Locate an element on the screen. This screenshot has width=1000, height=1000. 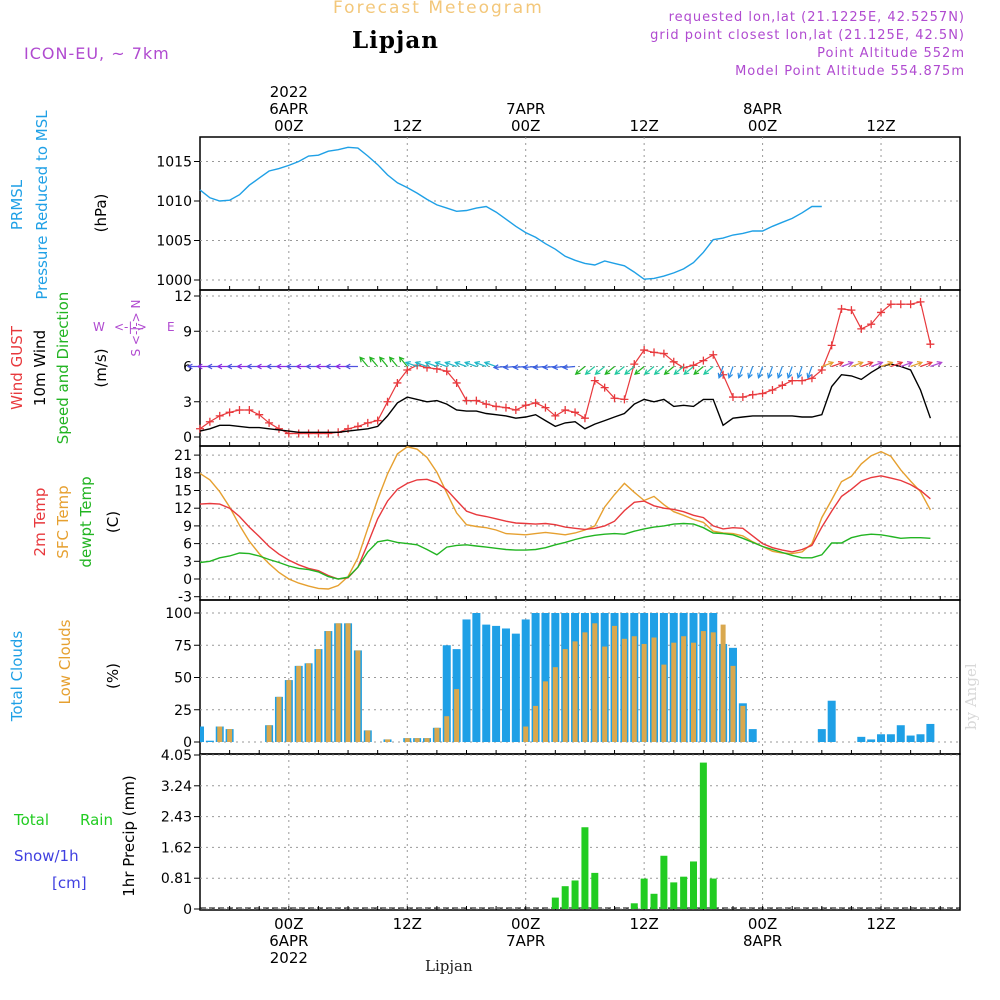
bottom-time-label: 7APR is located at coordinates (525, 941).